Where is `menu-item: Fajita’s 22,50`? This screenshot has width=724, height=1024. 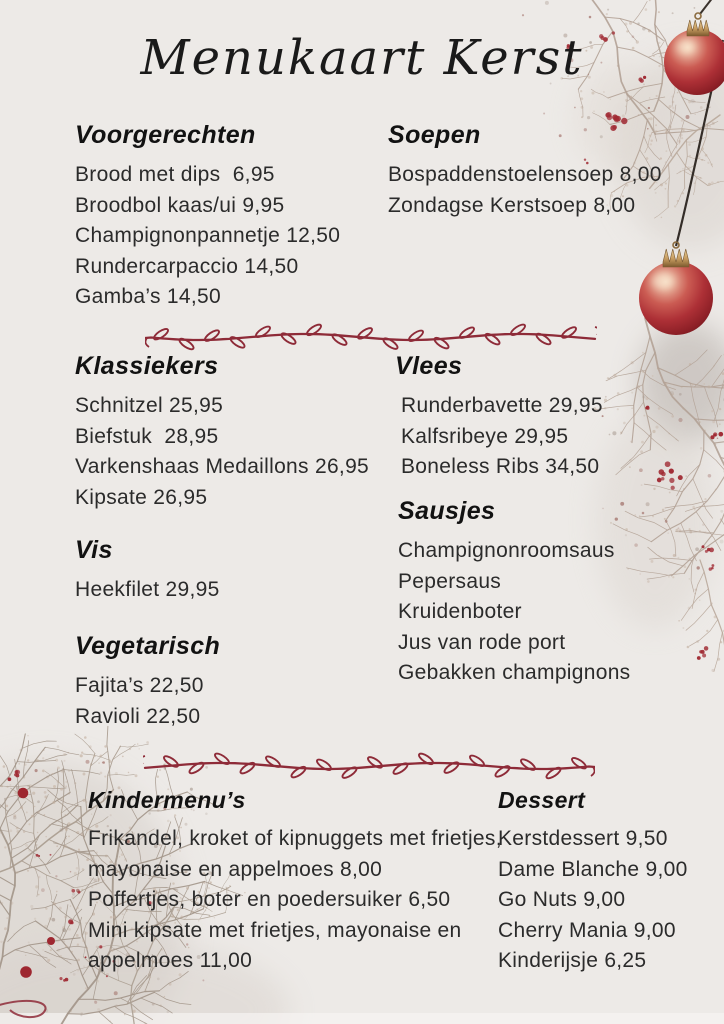 menu-item: Fajita’s 22,50 is located at coordinates (139, 685).